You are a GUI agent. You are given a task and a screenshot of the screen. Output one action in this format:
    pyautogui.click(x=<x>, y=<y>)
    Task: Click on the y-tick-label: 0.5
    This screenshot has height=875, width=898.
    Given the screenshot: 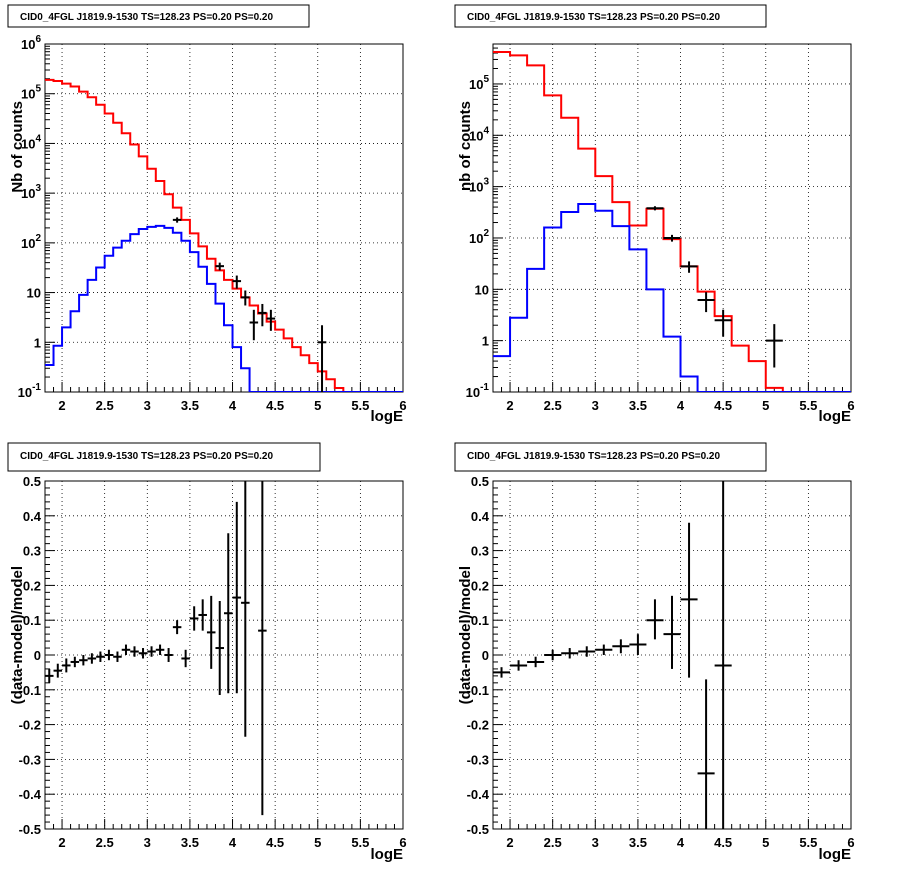 What is the action you would take?
    pyautogui.click(x=32, y=481)
    